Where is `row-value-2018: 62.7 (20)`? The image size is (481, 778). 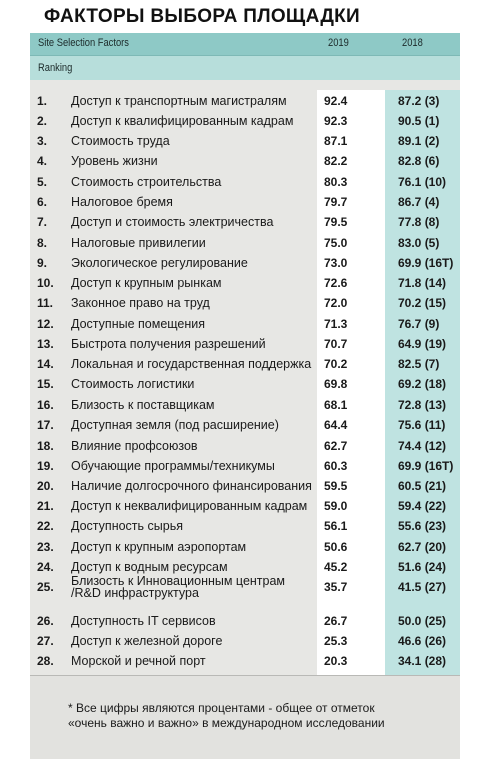 row-value-2018: 62.7 (20) is located at coordinates (422, 547).